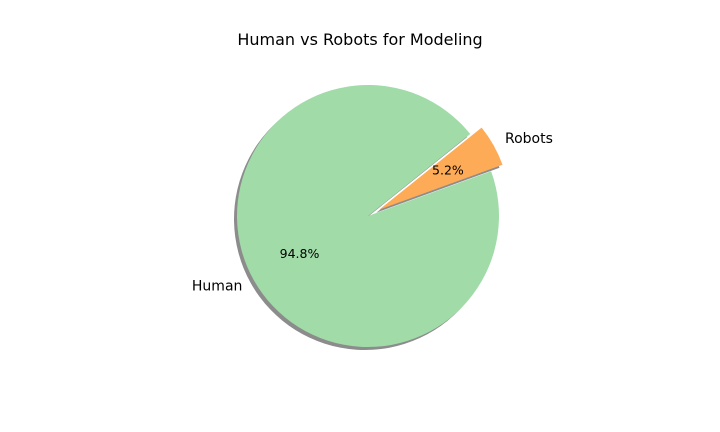  What do you see at coordinates (217, 287) in the screenshot?
I see `slice-label-human: Human` at bounding box center [217, 287].